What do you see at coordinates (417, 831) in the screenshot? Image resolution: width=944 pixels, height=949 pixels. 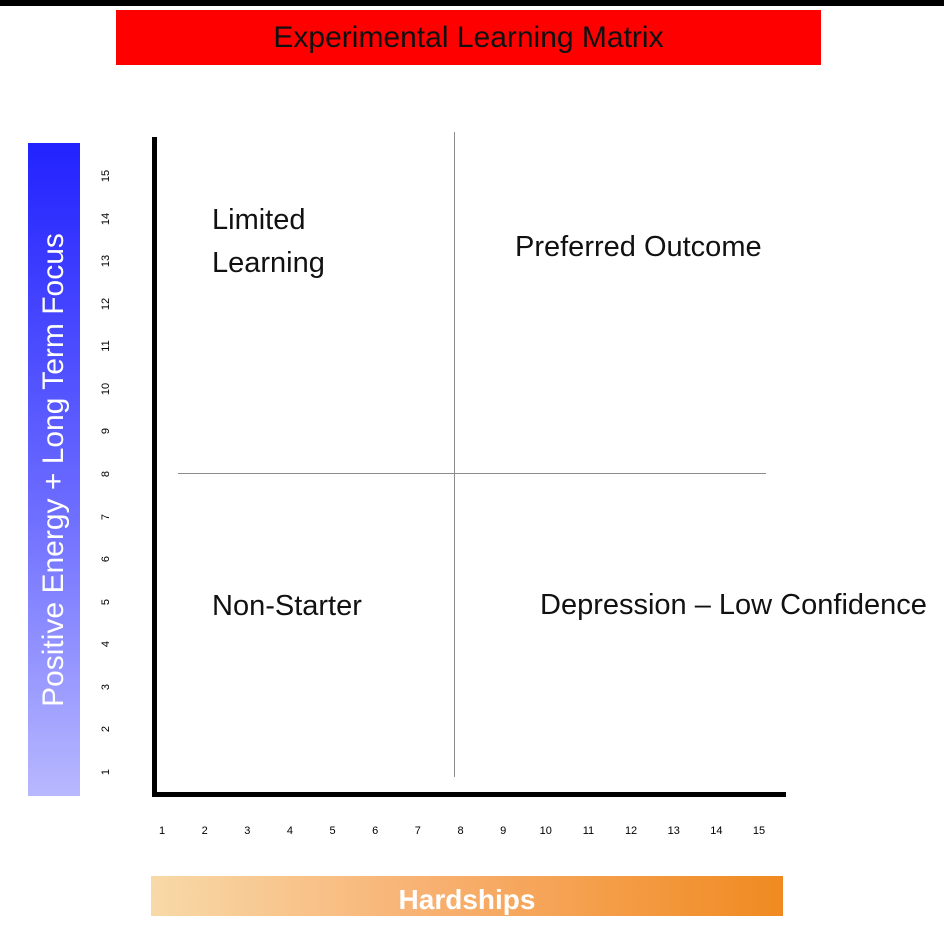 I see `x-tick-label: 7` at bounding box center [417, 831].